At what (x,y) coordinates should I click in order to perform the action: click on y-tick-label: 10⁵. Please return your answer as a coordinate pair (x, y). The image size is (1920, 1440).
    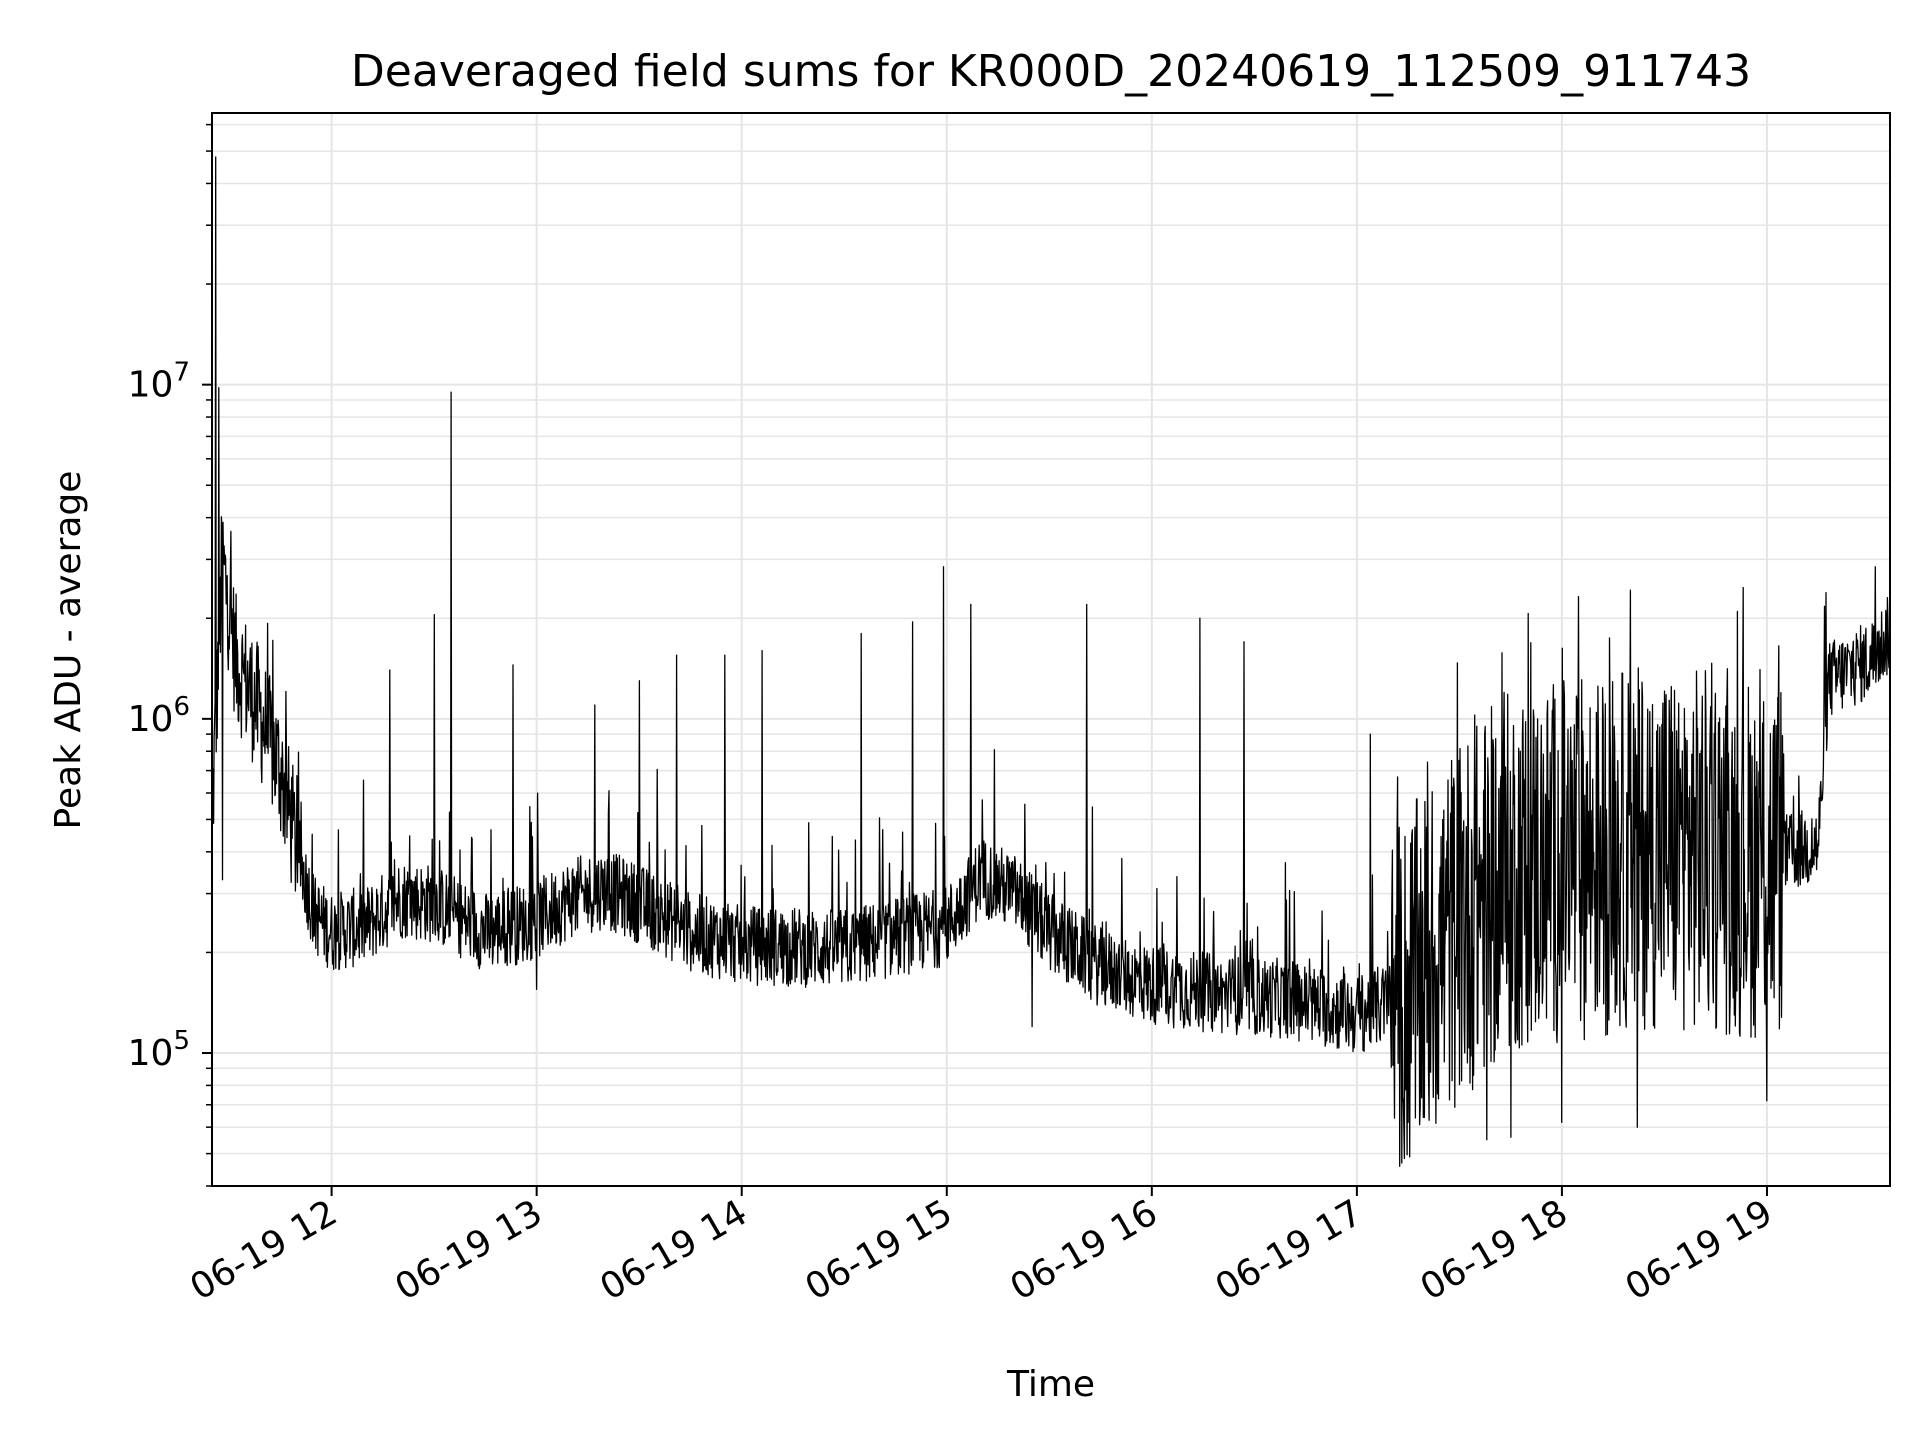
    Looking at the image, I should click on (159, 1050).